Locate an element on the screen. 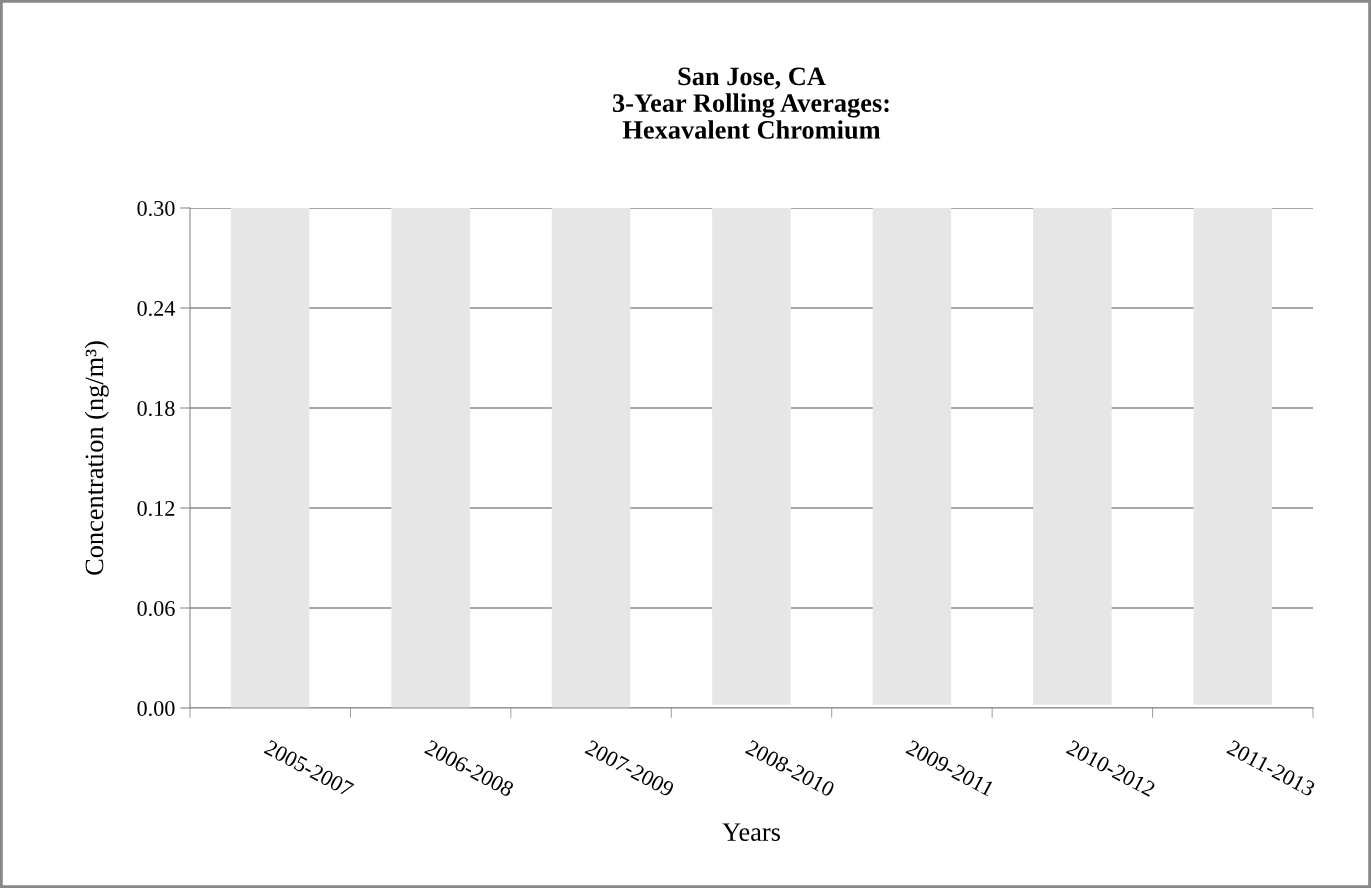 The width and height of the screenshot is (1371, 888). y-axis-title: Concentration (ng/m³) is located at coordinates (96, 458).